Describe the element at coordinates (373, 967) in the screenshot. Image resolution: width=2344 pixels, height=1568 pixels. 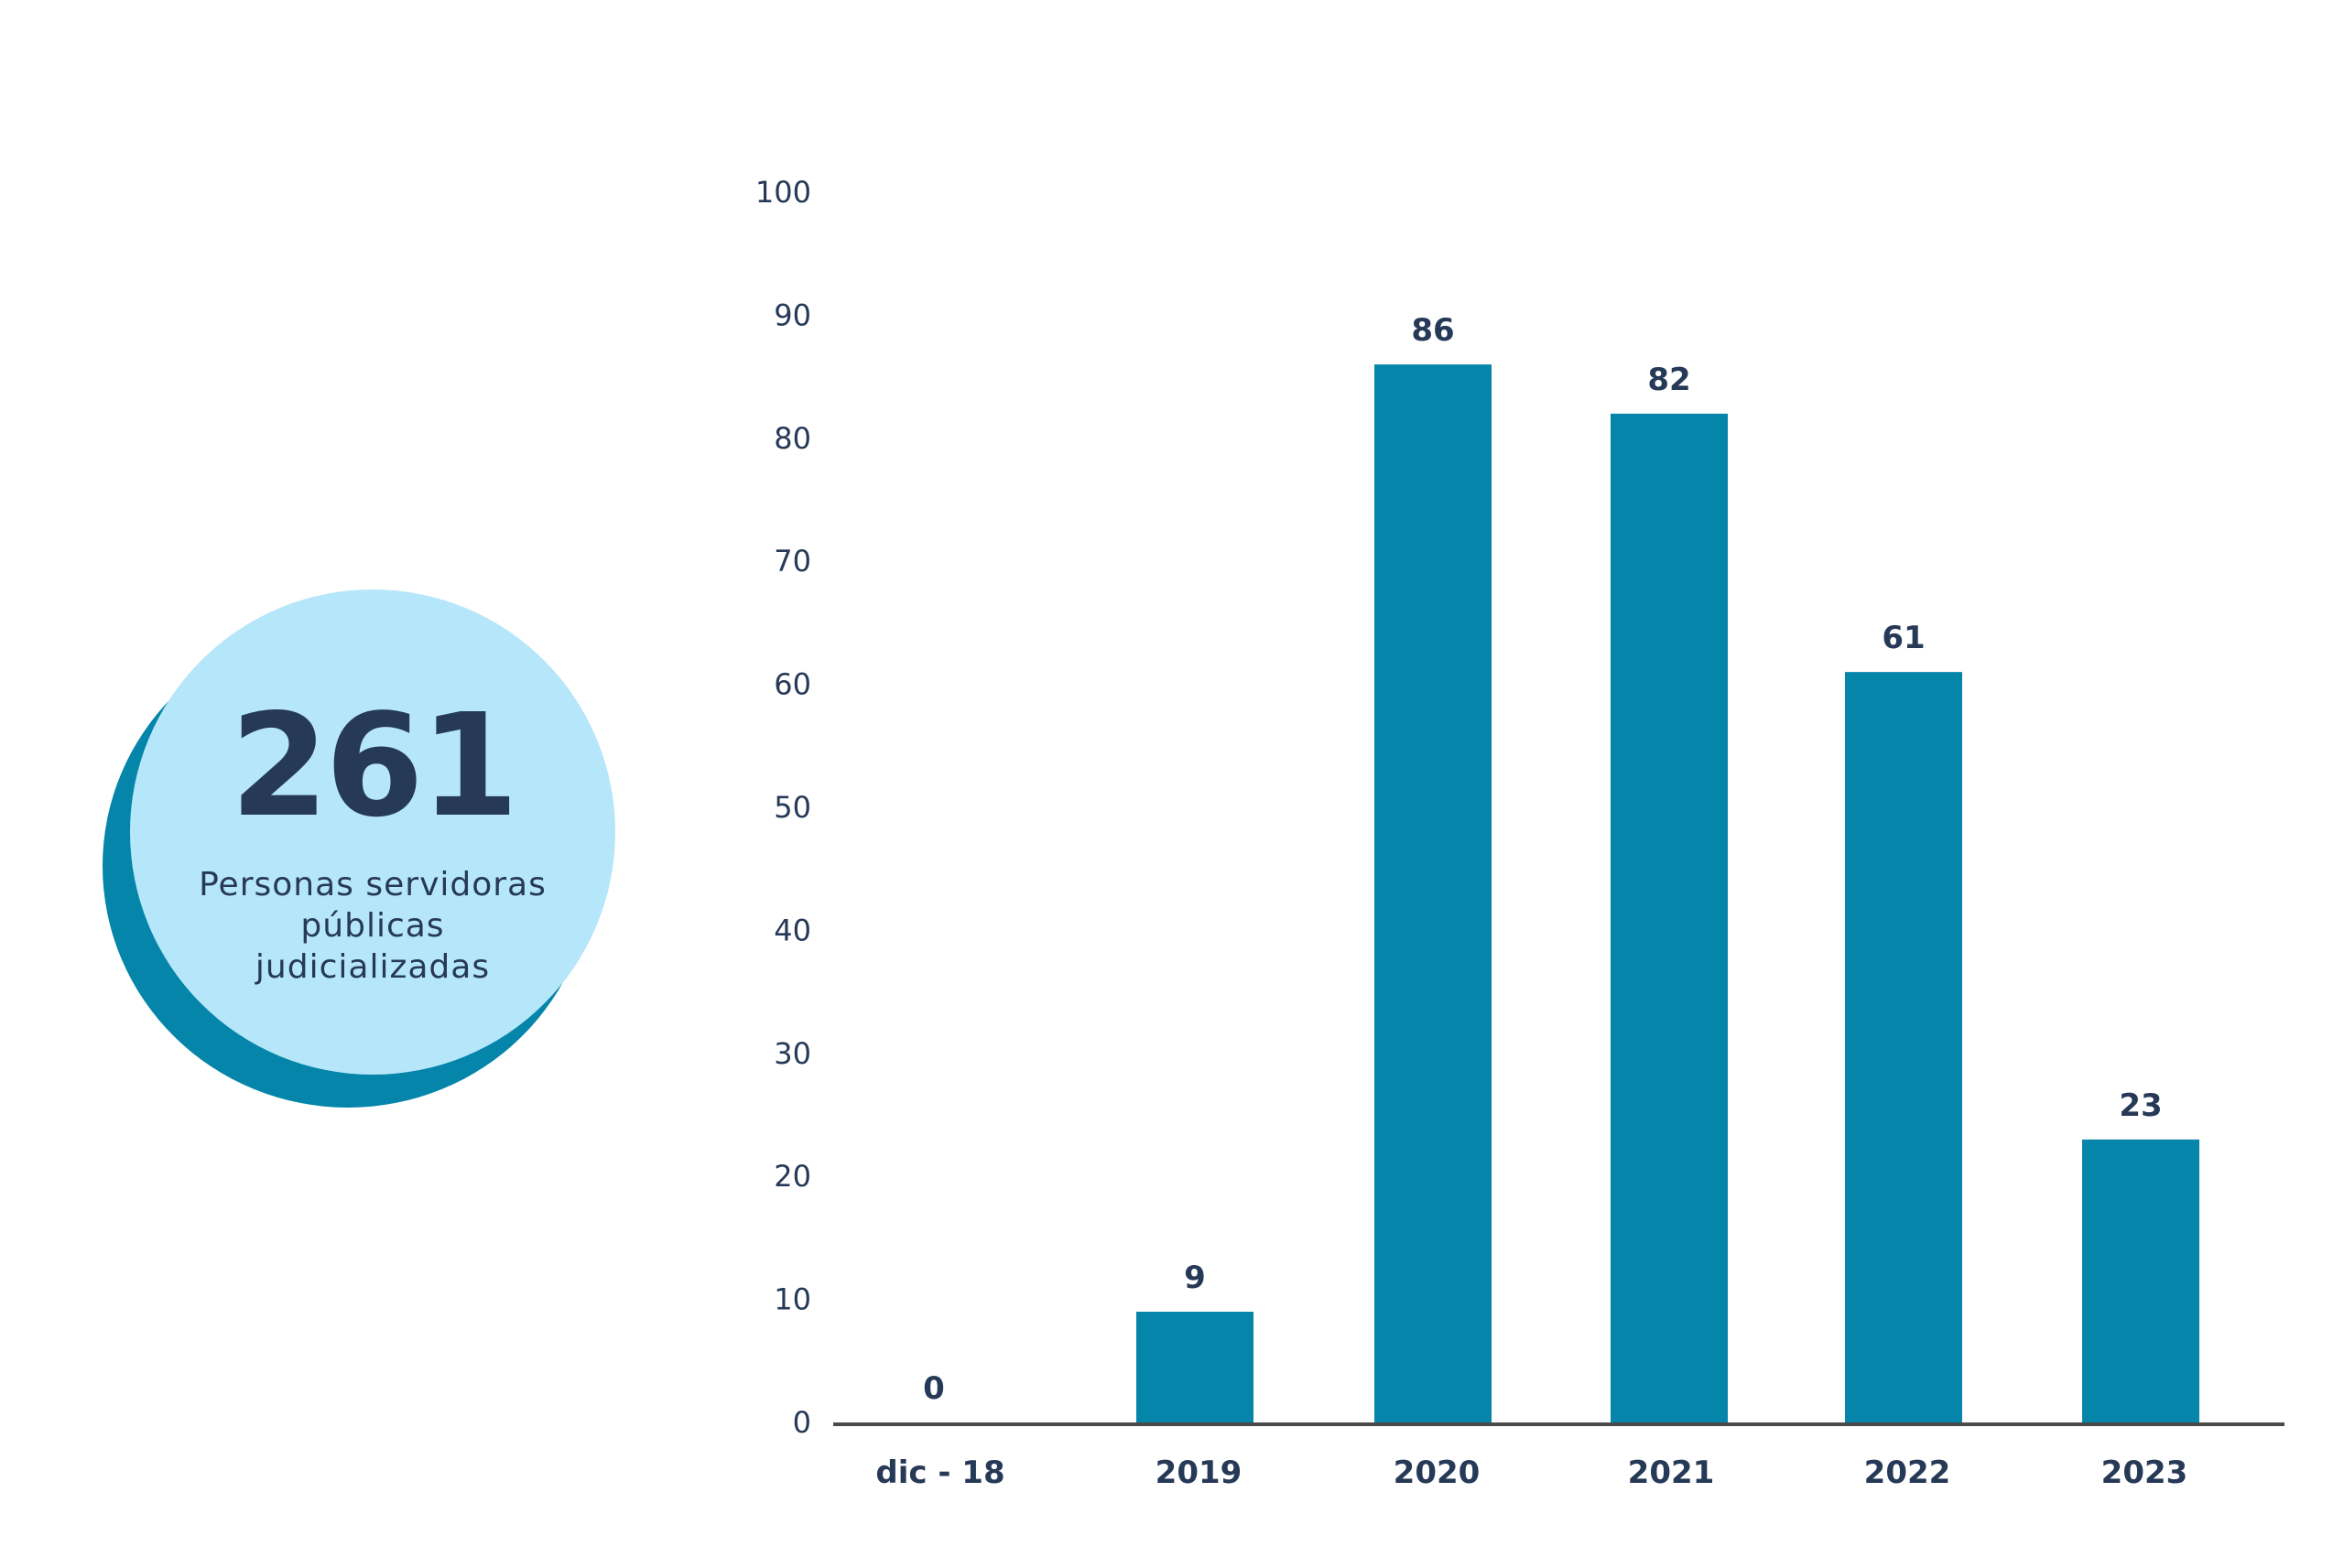
I see `badge-caption-line: judicializadas` at that location.